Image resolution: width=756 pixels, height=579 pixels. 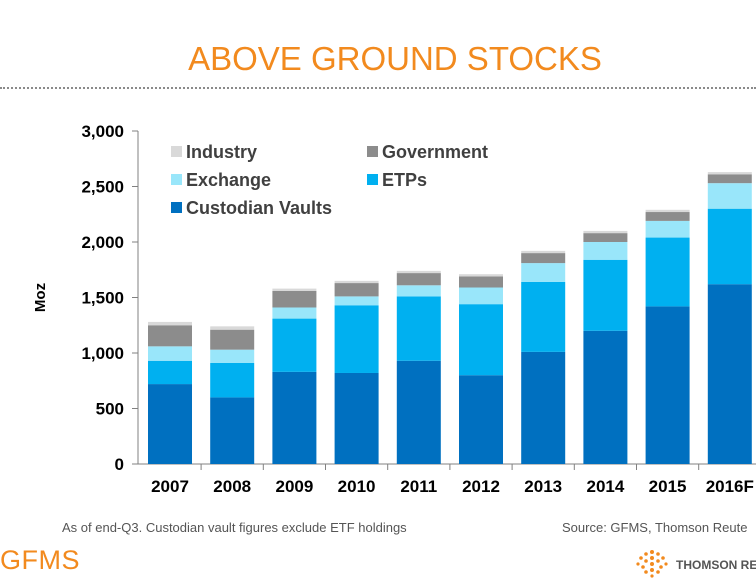 I want to click on x-tick-label: 2013, so click(x=543, y=486).